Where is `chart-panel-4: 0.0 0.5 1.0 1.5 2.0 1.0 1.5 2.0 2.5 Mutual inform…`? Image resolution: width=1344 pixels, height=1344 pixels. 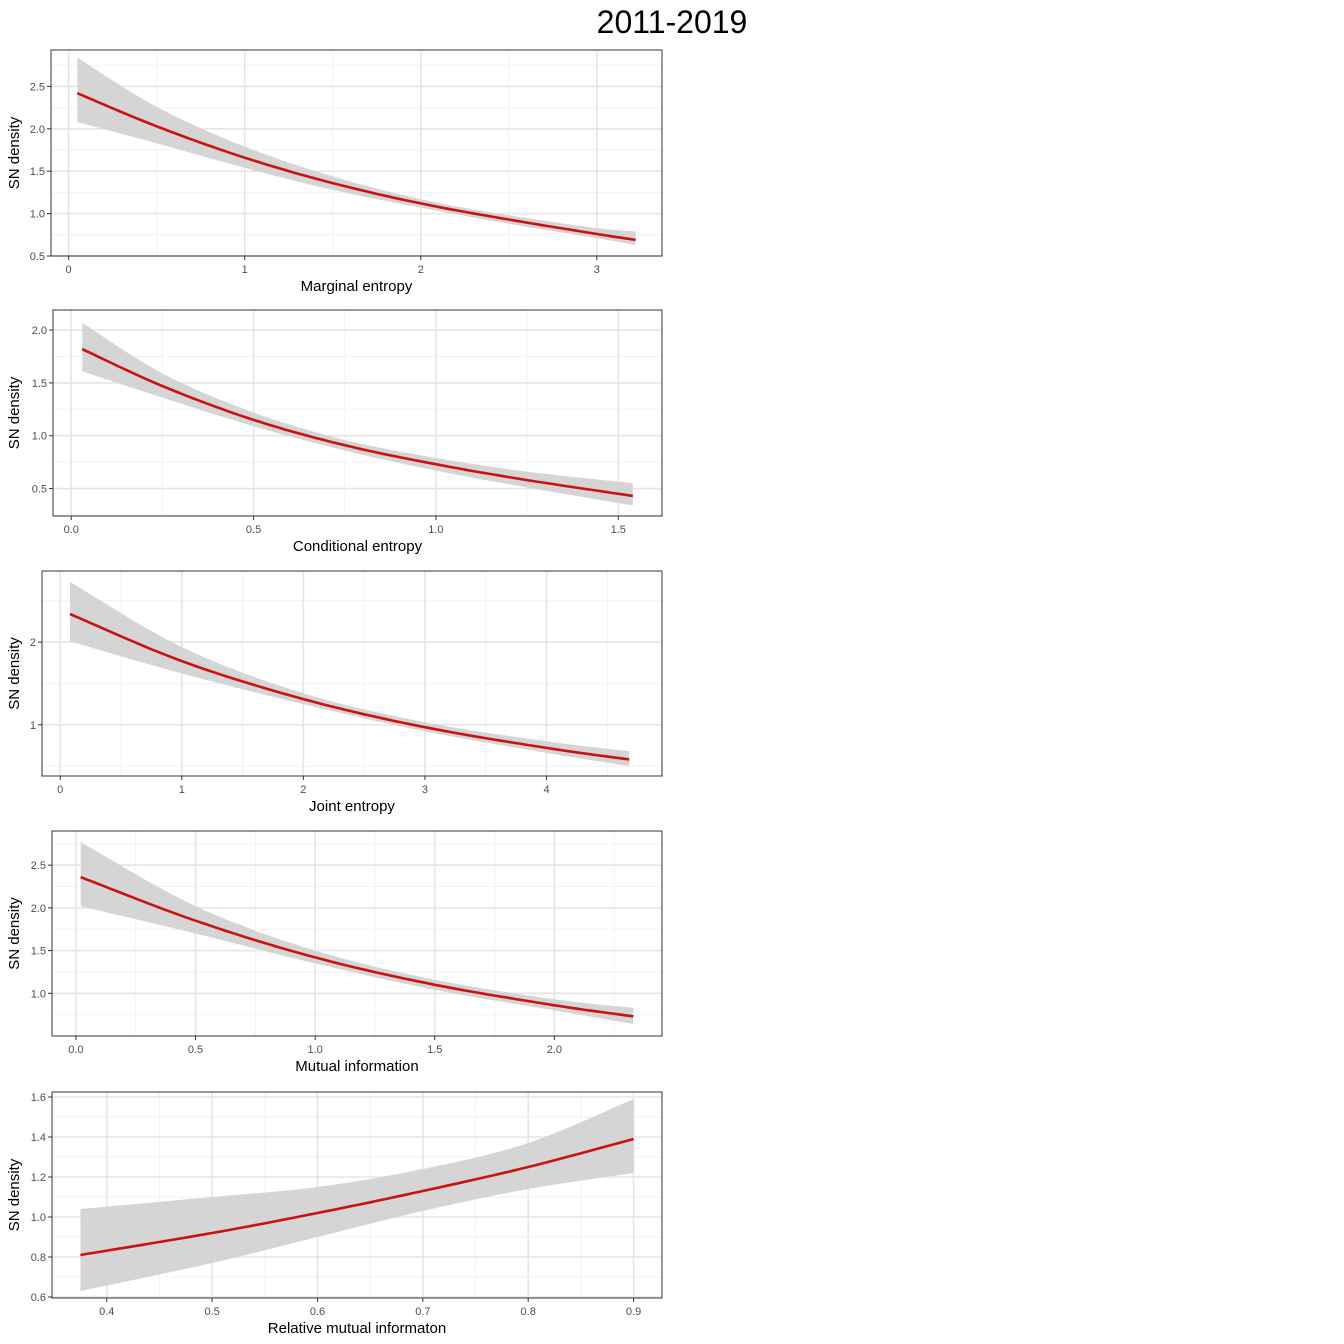
chart-panel-4: 0.0 0.5 1.0 1.5 2.0 1.0 1.5 2.0 2.5 Mutual inform… is located at coordinates (334, 952).